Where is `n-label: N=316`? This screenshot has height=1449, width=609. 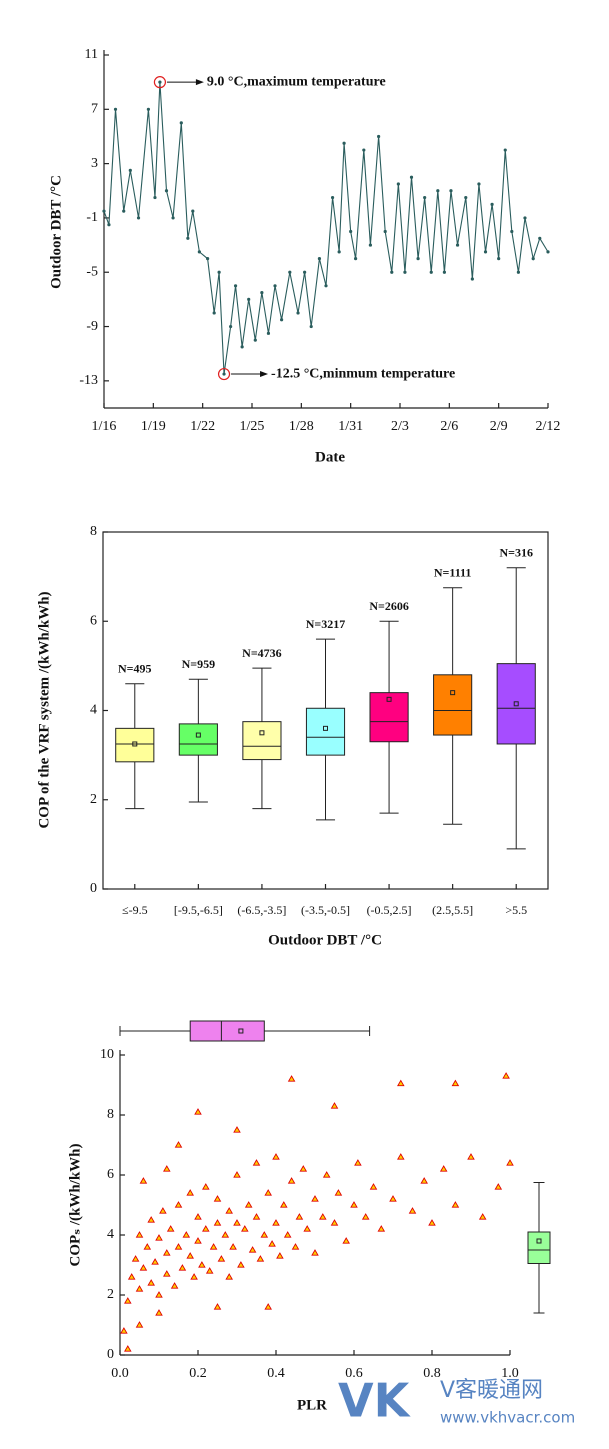
n-label: N=316 is located at coordinates (516, 552).